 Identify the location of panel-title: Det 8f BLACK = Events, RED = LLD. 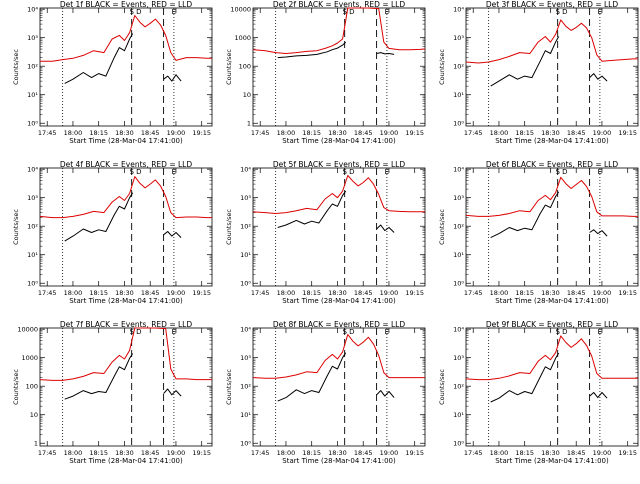
(339, 324).